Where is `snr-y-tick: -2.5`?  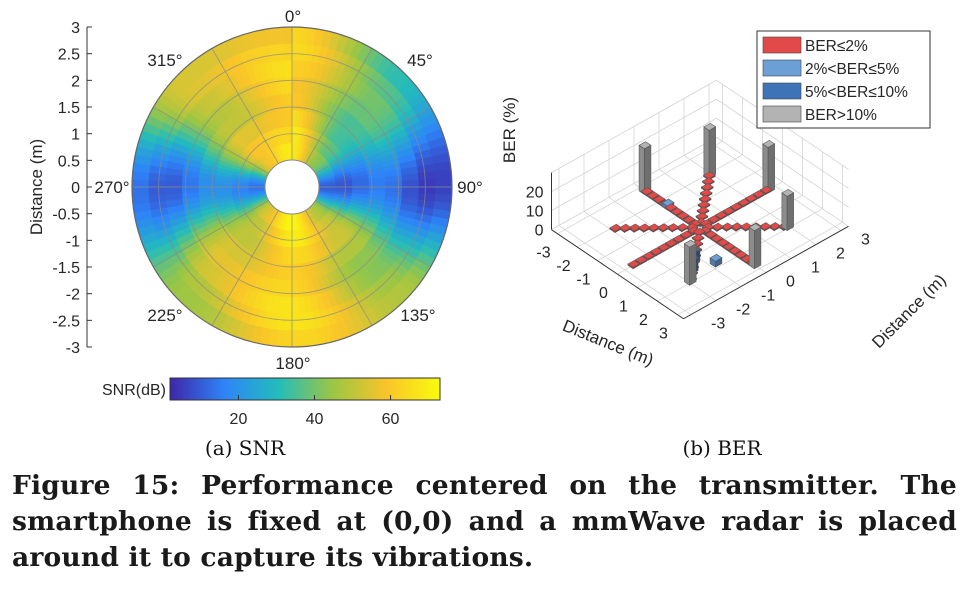 snr-y-tick: -2.5 is located at coordinates (66, 321).